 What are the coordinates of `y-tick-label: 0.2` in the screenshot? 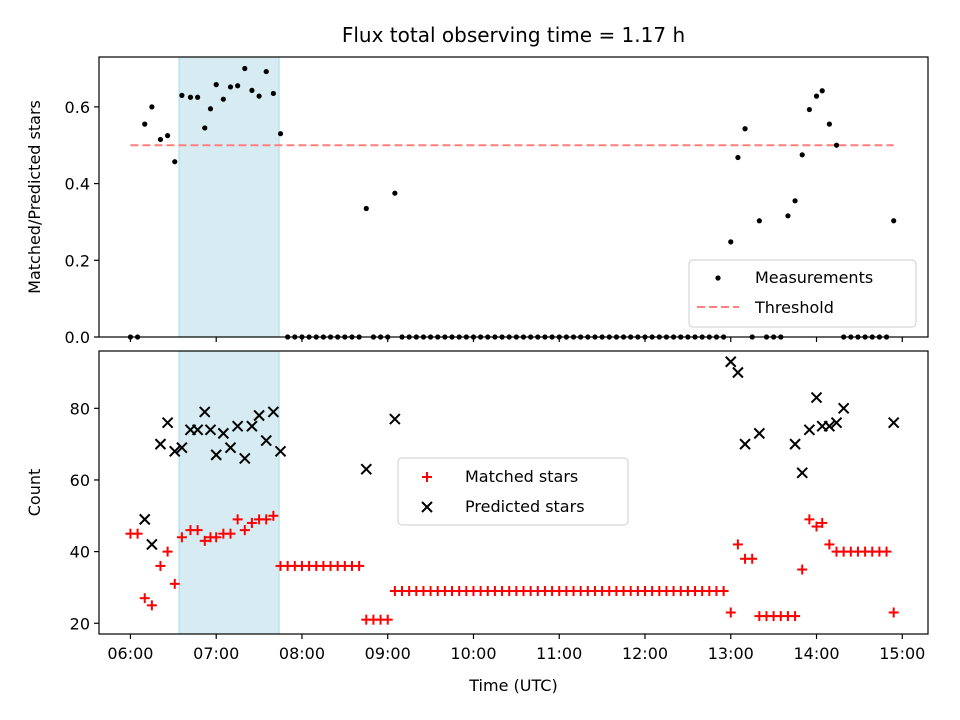 It's located at (77, 260).